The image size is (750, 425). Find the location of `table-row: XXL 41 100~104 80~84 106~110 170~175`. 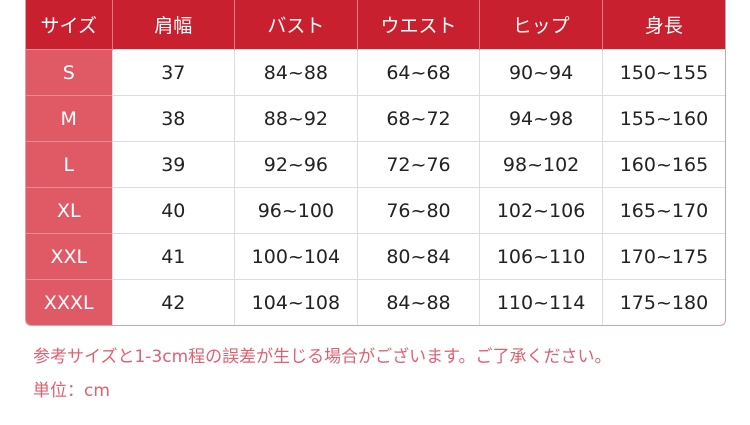

table-row: XXL 41 100~104 80~84 106~110 170~175 is located at coordinates (375, 256).